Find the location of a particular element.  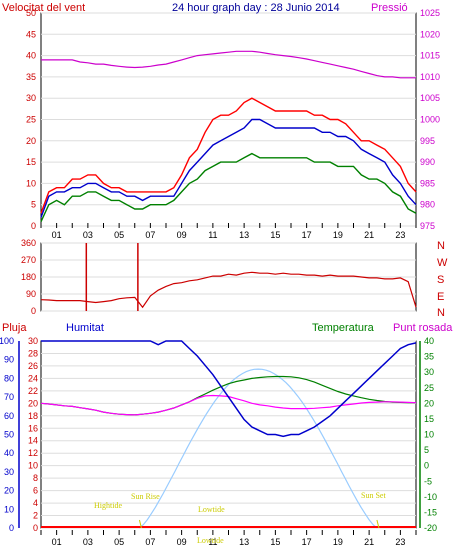

direction-tick-label: 0 is located at coordinates (33, 311).